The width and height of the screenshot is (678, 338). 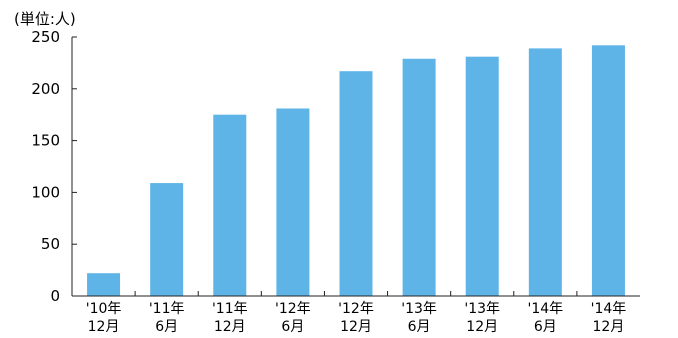 I want to click on category-label-month-0: 12月, so click(x=104, y=327).